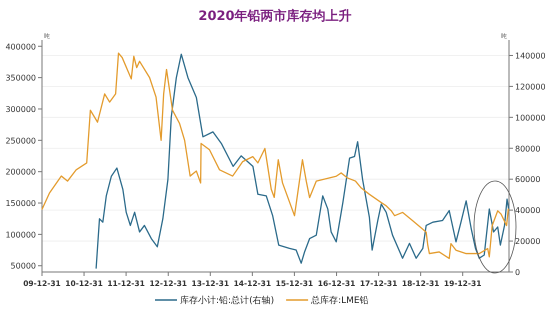  I want to click on y2-tick-label: 60000, so click(527, 179).